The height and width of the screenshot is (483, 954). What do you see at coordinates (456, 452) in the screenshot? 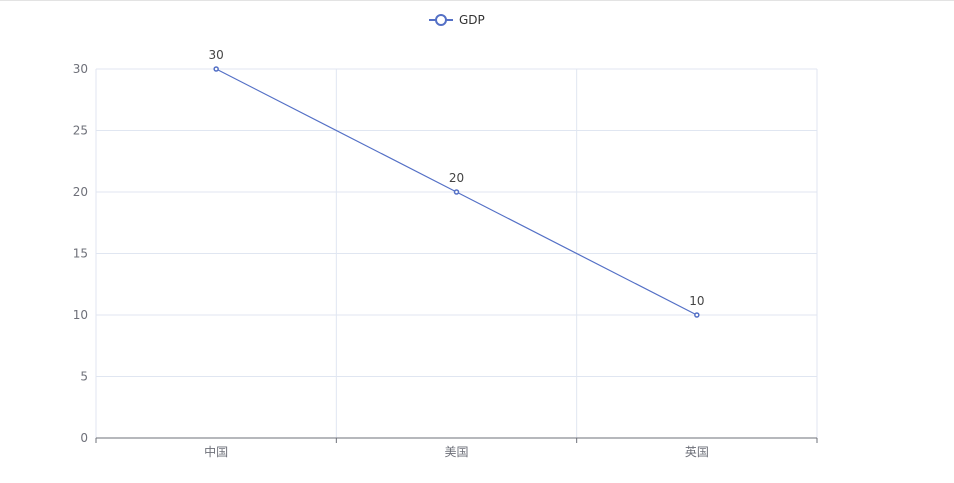
I see `x-tick-label: 美国` at bounding box center [456, 452].